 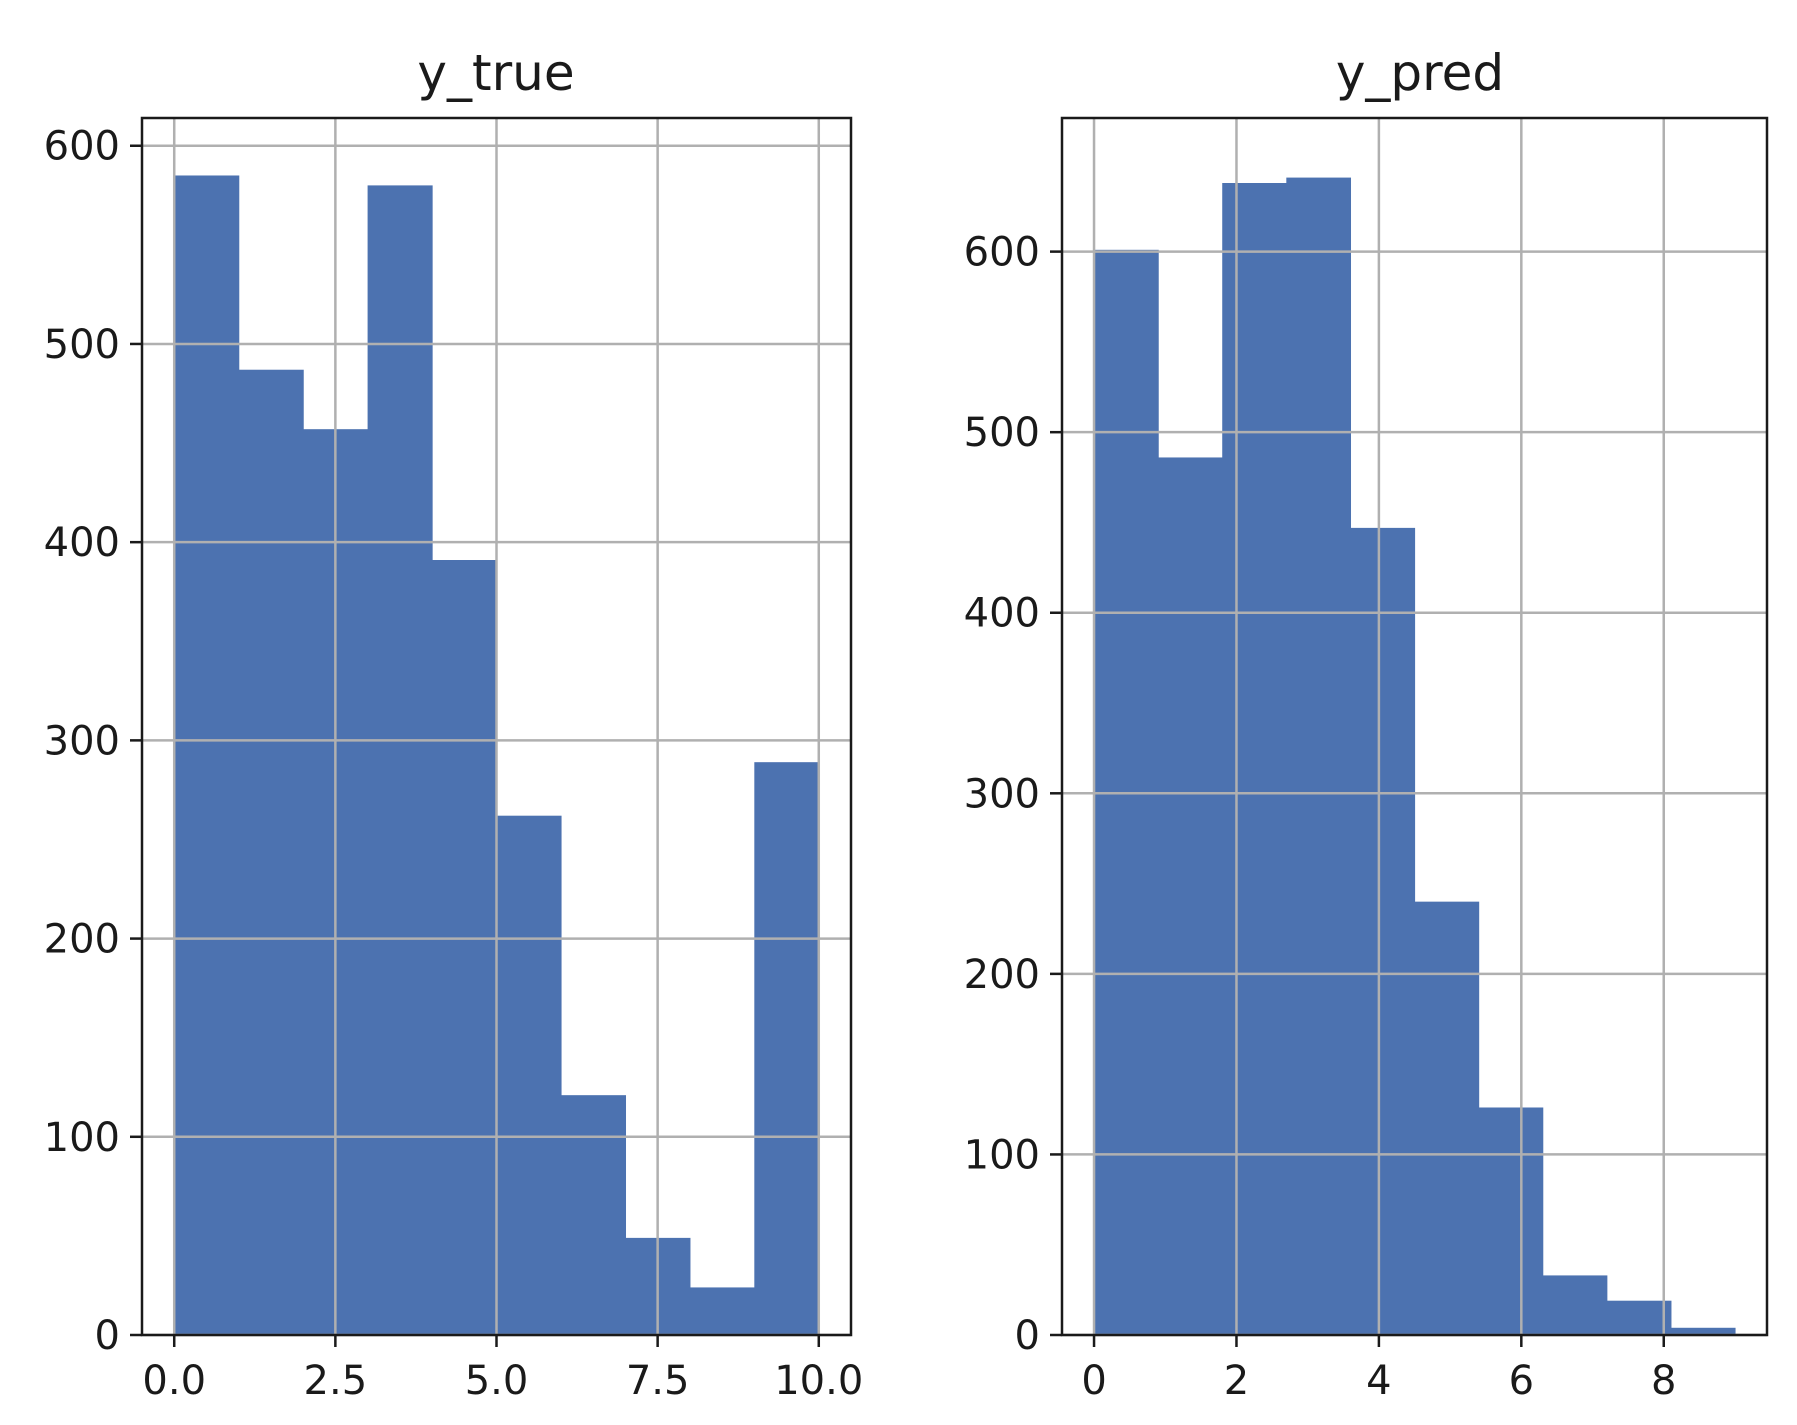 I want to click on x-tick-label: 0.0, so click(x=174, y=1381).